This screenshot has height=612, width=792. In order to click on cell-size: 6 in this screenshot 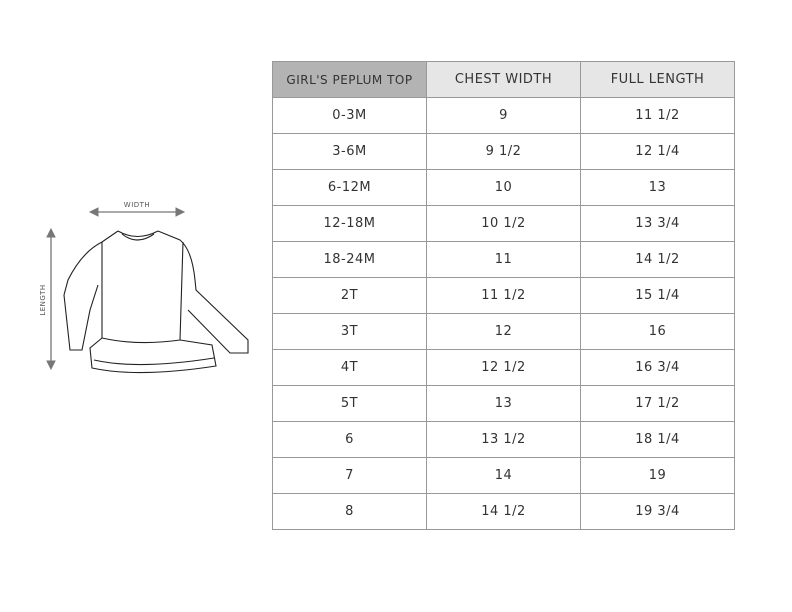, I will do `click(349, 439)`.